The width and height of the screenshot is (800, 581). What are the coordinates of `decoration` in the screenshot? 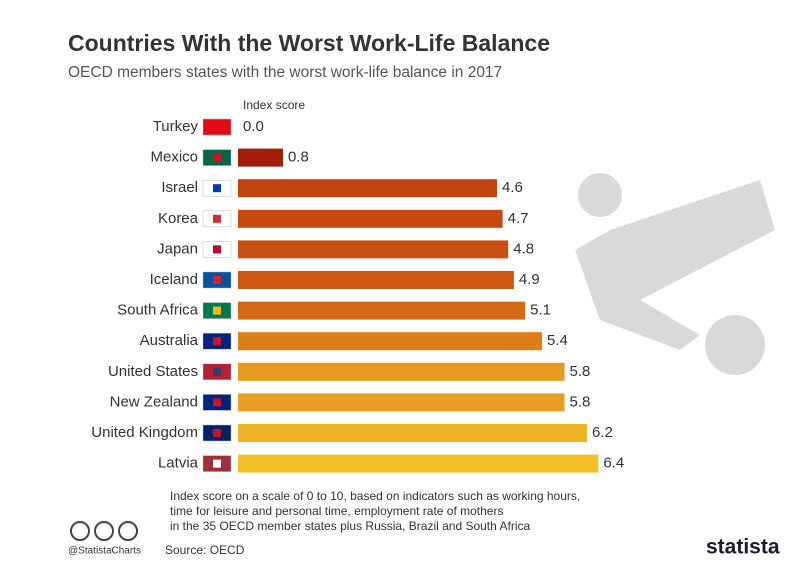 It's located at (675, 274).